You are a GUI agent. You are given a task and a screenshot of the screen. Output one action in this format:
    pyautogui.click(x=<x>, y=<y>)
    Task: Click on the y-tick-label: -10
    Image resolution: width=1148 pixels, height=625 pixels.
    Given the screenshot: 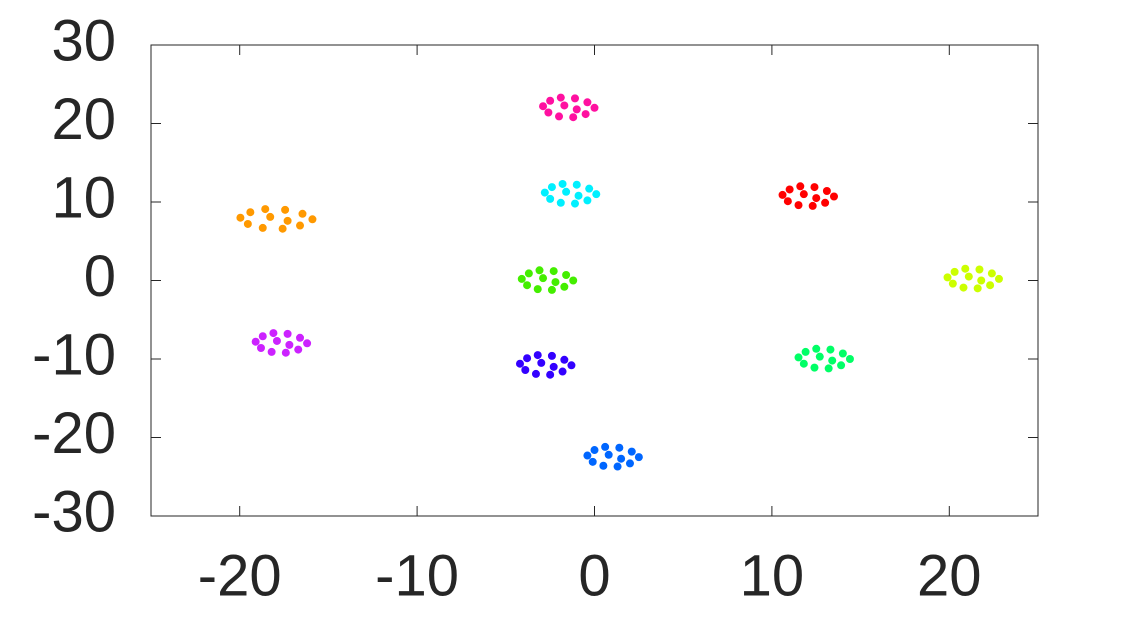 What is the action you would take?
    pyautogui.click(x=74, y=354)
    